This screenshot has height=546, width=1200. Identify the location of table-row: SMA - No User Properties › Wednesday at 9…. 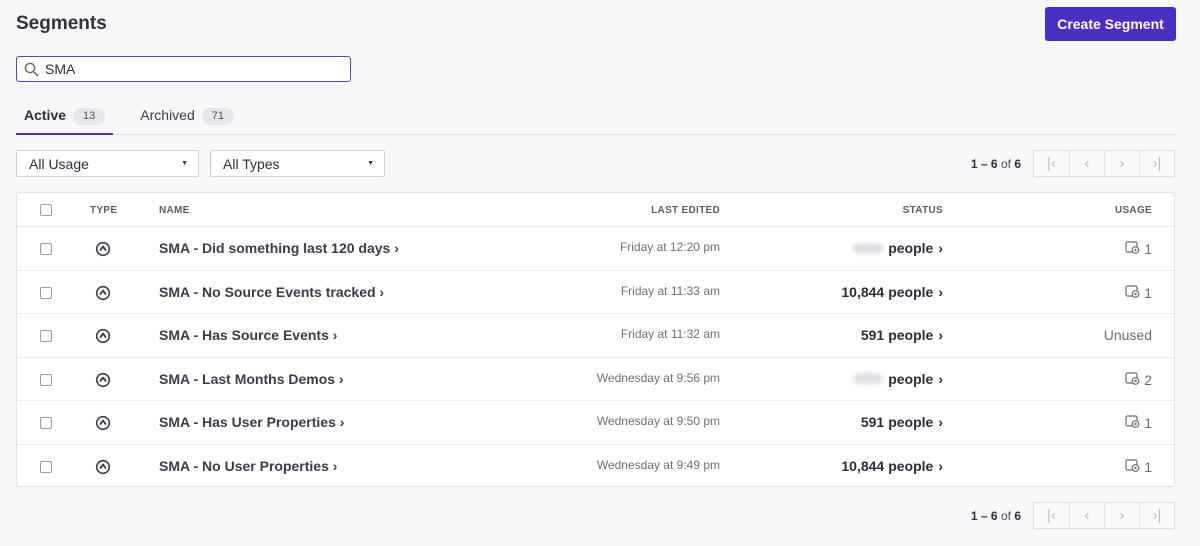
(595, 467).